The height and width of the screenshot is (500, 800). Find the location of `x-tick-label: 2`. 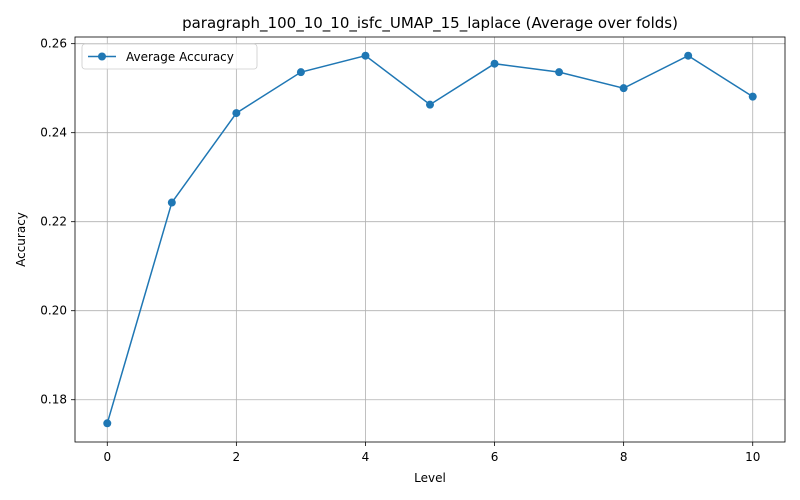

x-tick-label: 2 is located at coordinates (237, 457).